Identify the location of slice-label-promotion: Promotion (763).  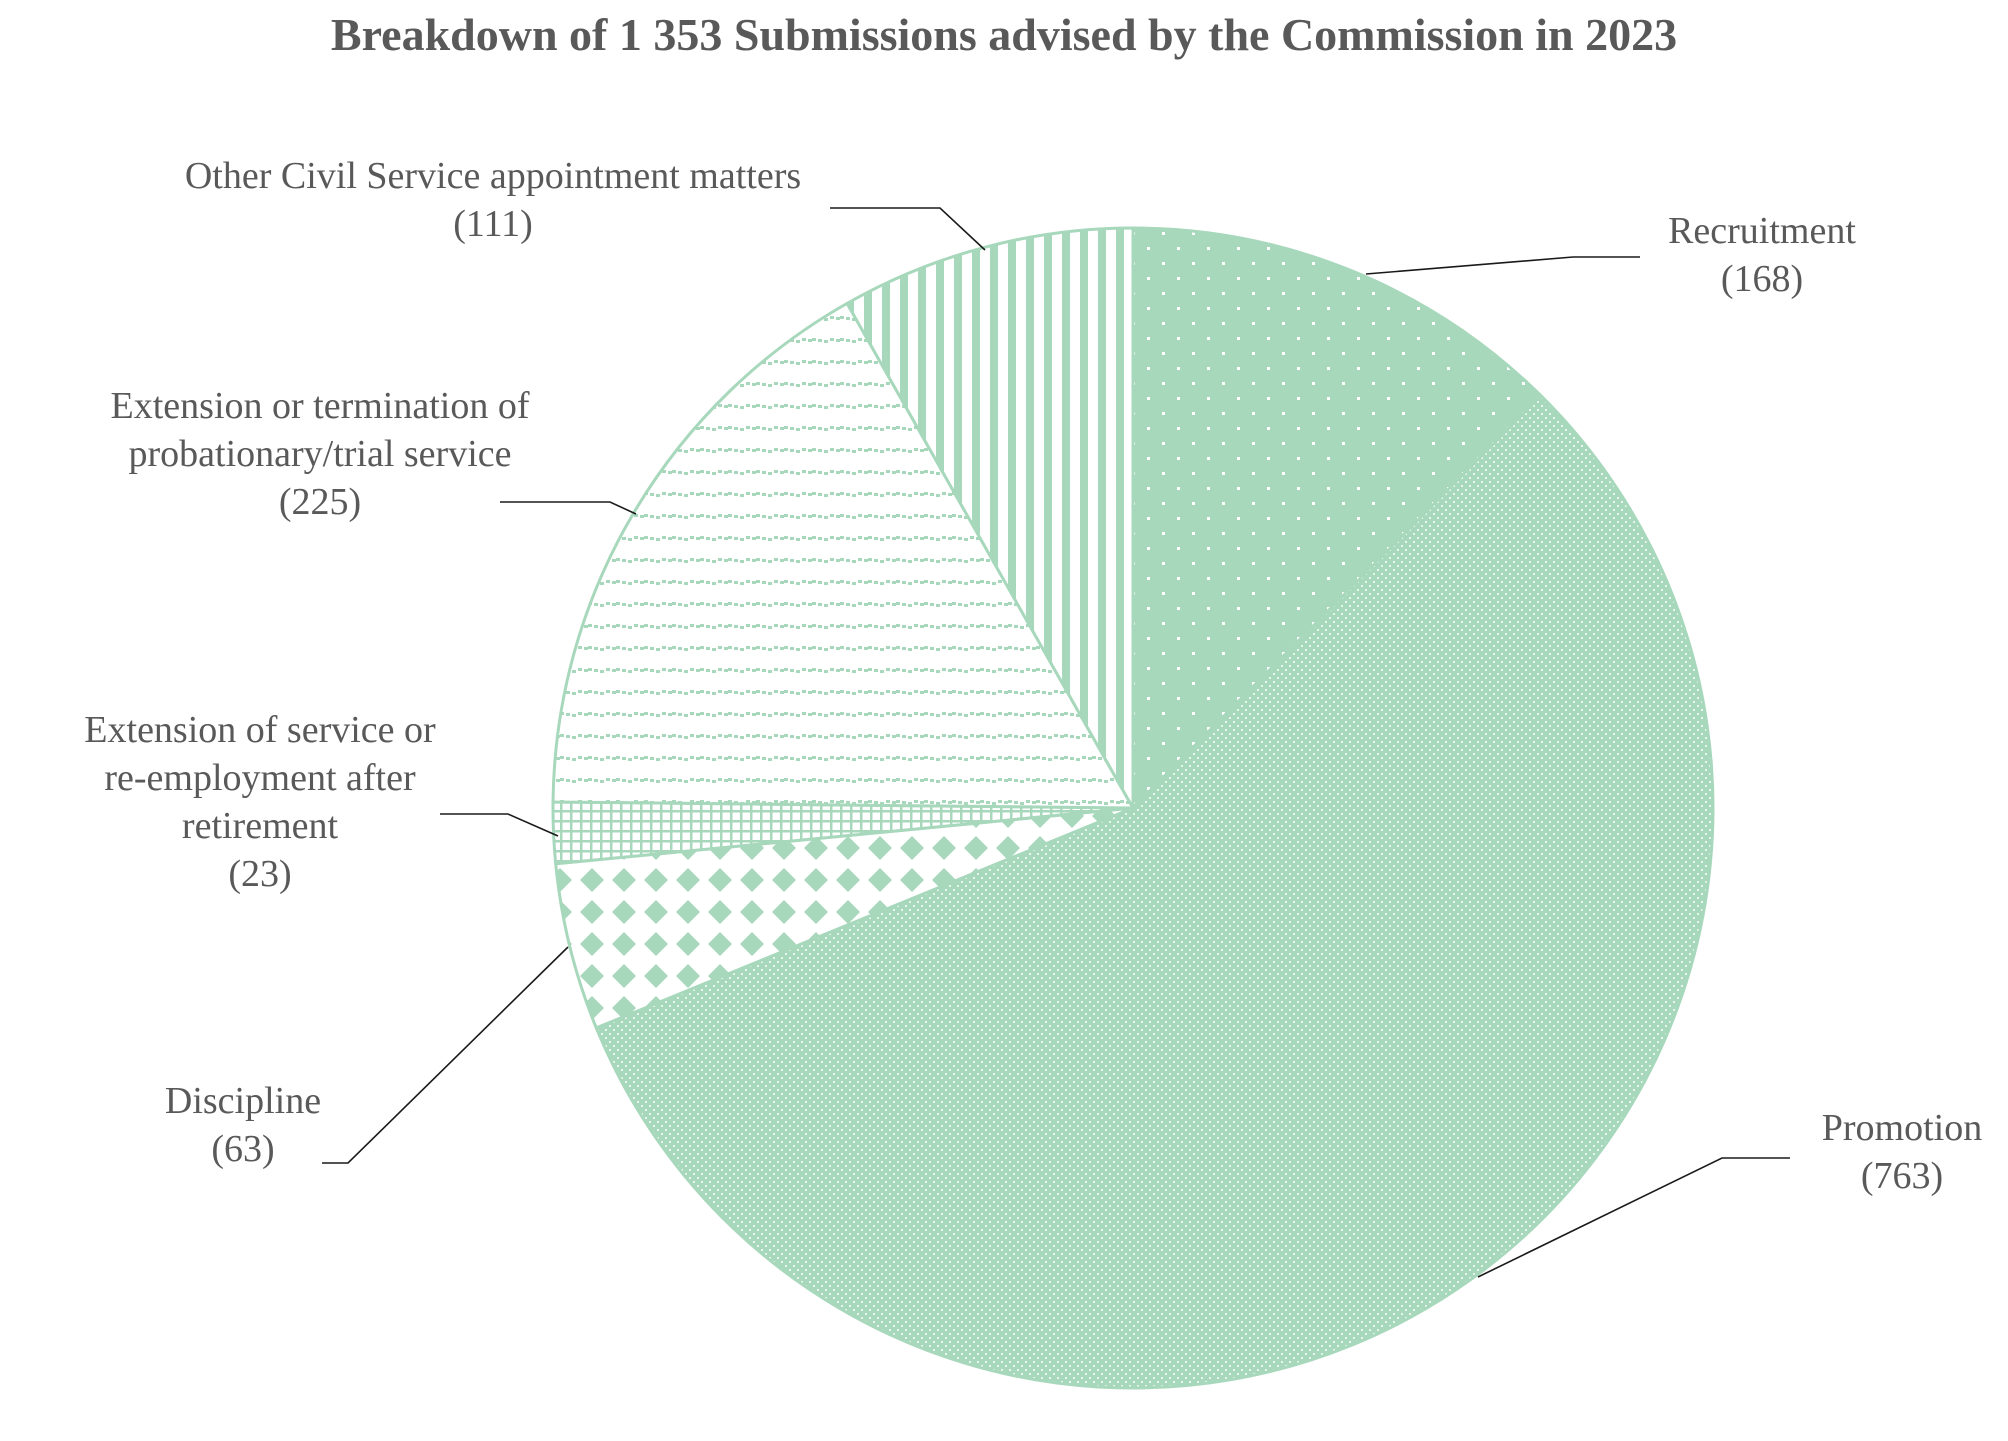
(1902, 1152).